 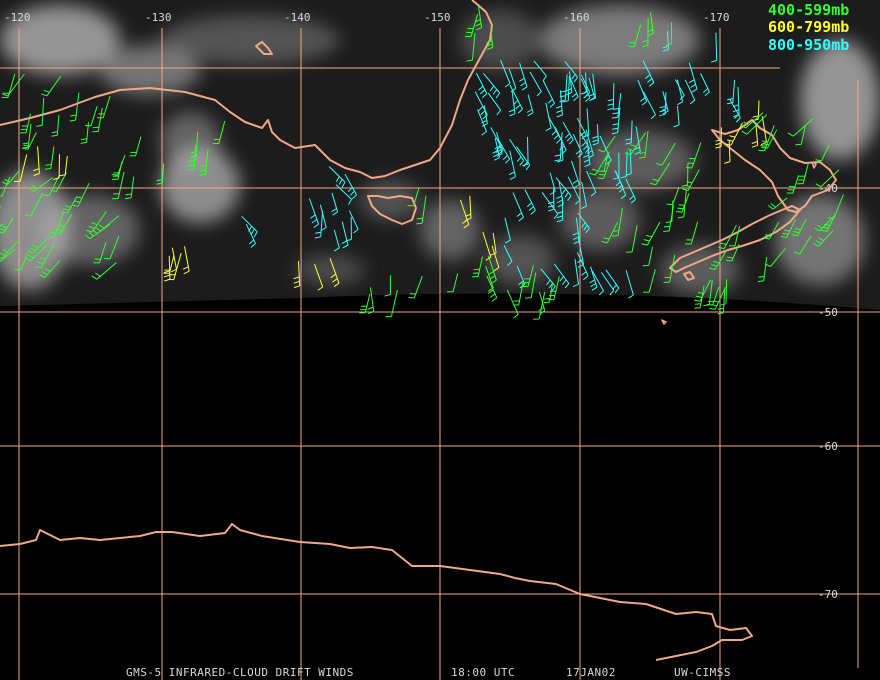 What do you see at coordinates (808, 10) in the screenshot?
I see `legend-400-599mb: 400-599mb` at bounding box center [808, 10].